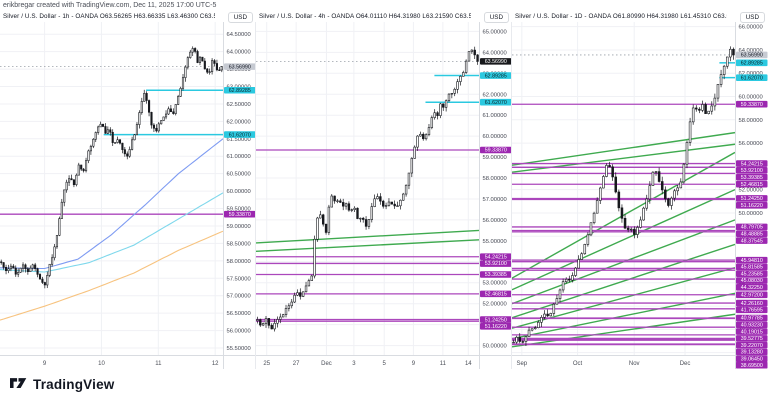  What do you see at coordinates (752, 171) in the screenshot?
I see `price-badge-label: 53.92100` at bounding box center [752, 171].